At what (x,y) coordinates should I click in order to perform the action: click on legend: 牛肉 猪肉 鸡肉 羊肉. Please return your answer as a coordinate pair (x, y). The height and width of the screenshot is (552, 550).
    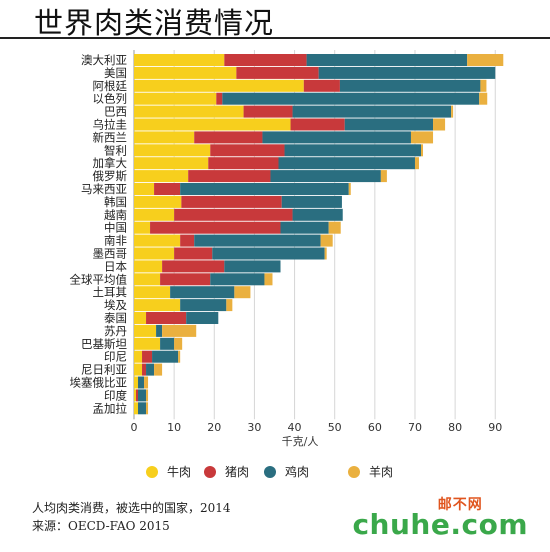
    Looking at the image, I should click on (269, 471).